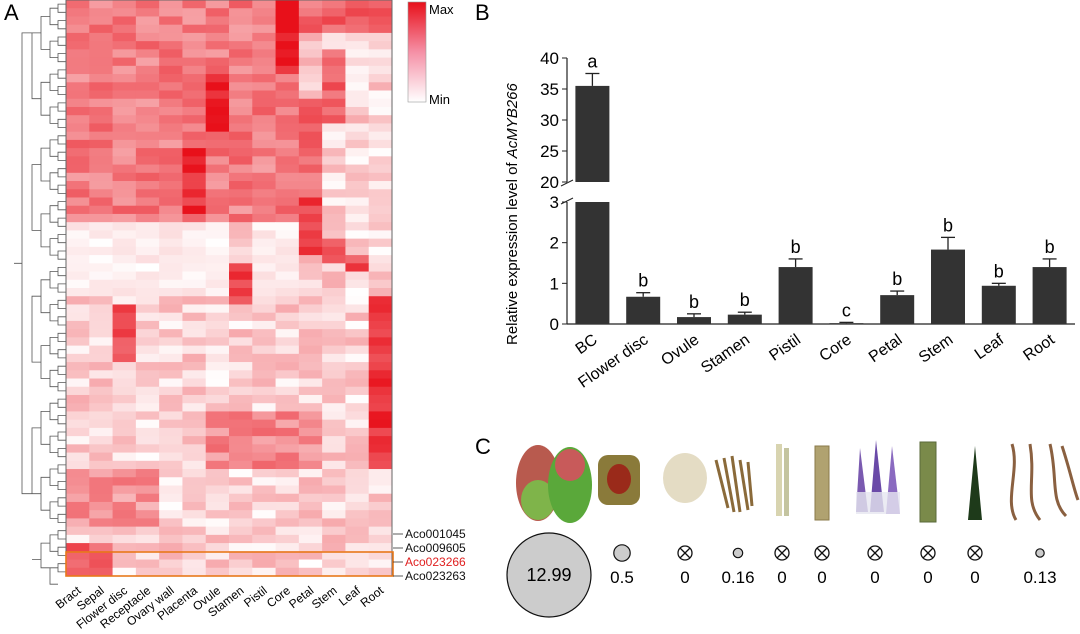 The width and height of the screenshot is (1080, 634). What do you see at coordinates (587, 344) in the screenshot?
I see `category-label: BC` at bounding box center [587, 344].